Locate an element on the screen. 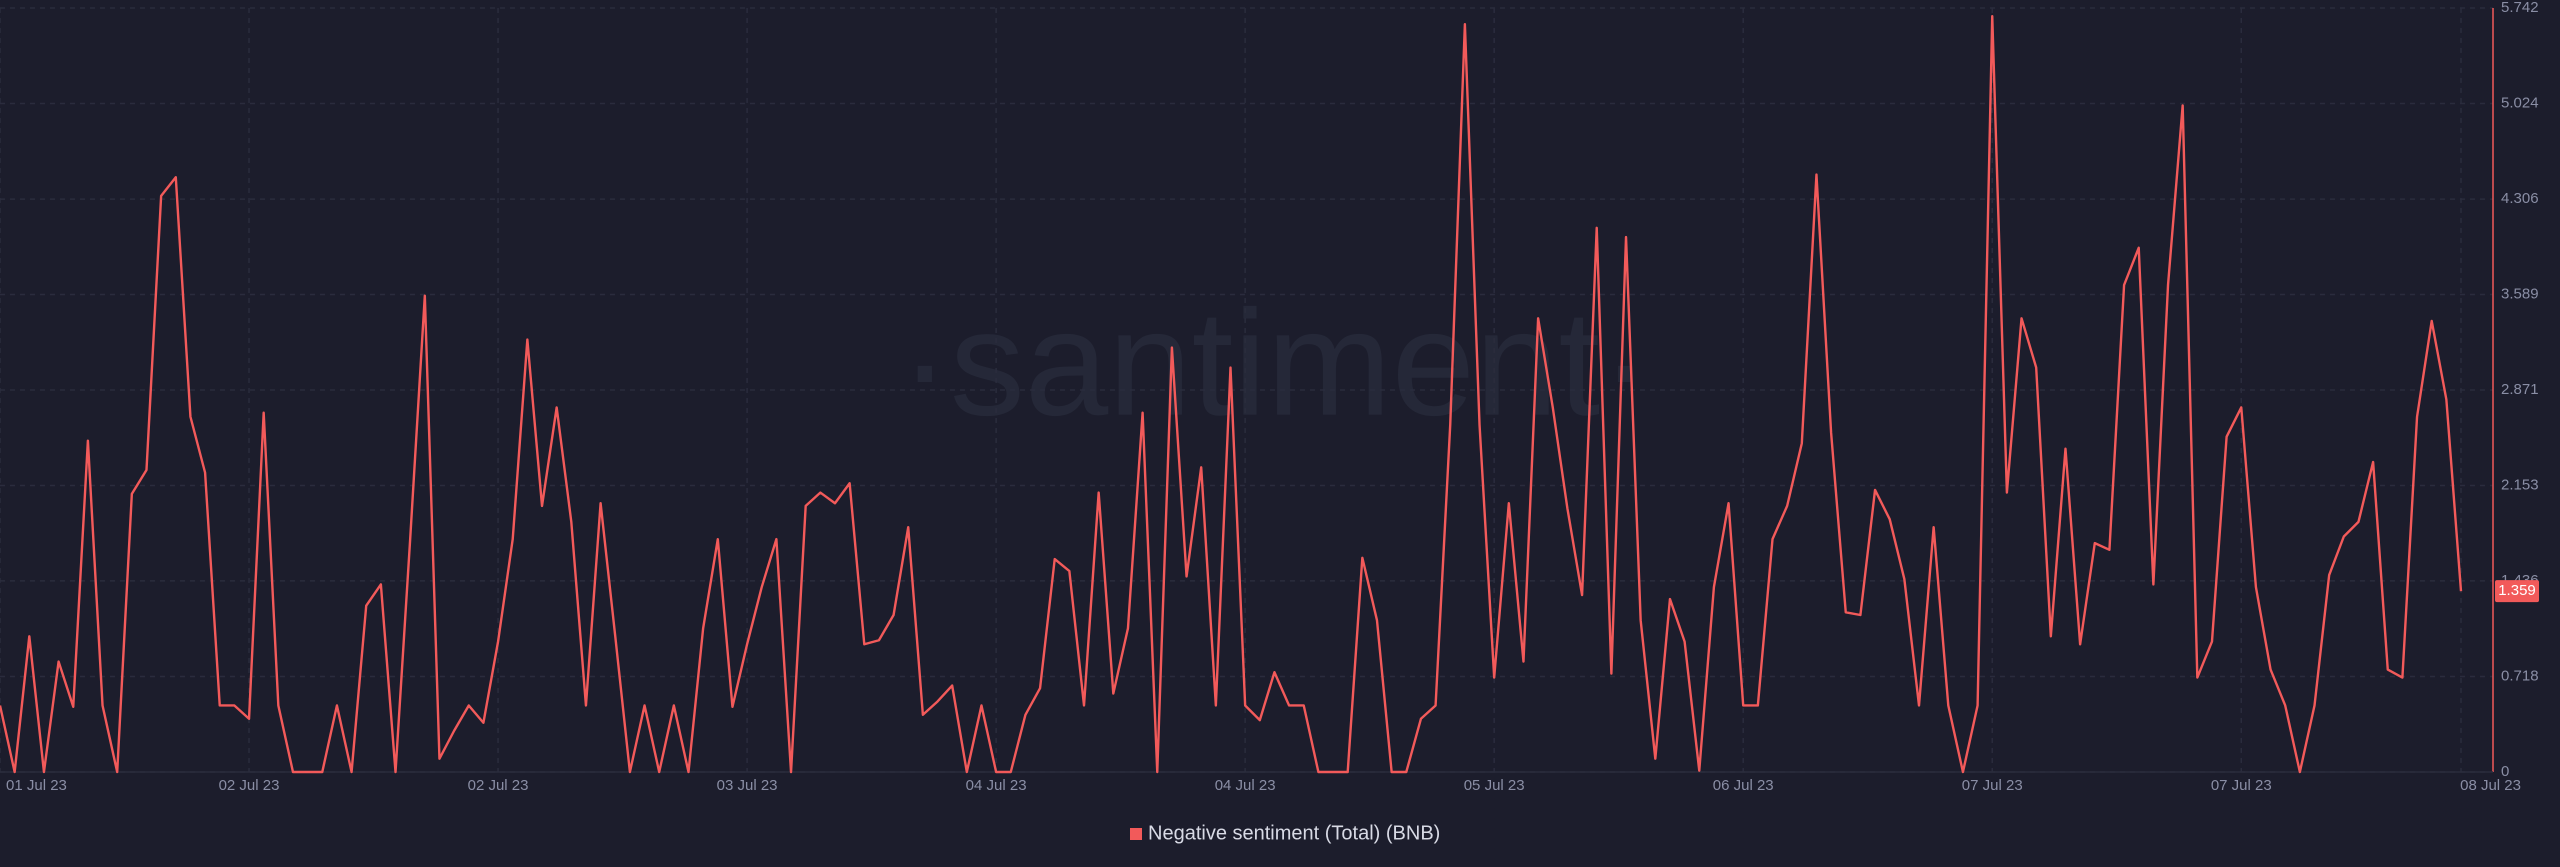  last-value-label: 1.359 is located at coordinates (2517, 590).